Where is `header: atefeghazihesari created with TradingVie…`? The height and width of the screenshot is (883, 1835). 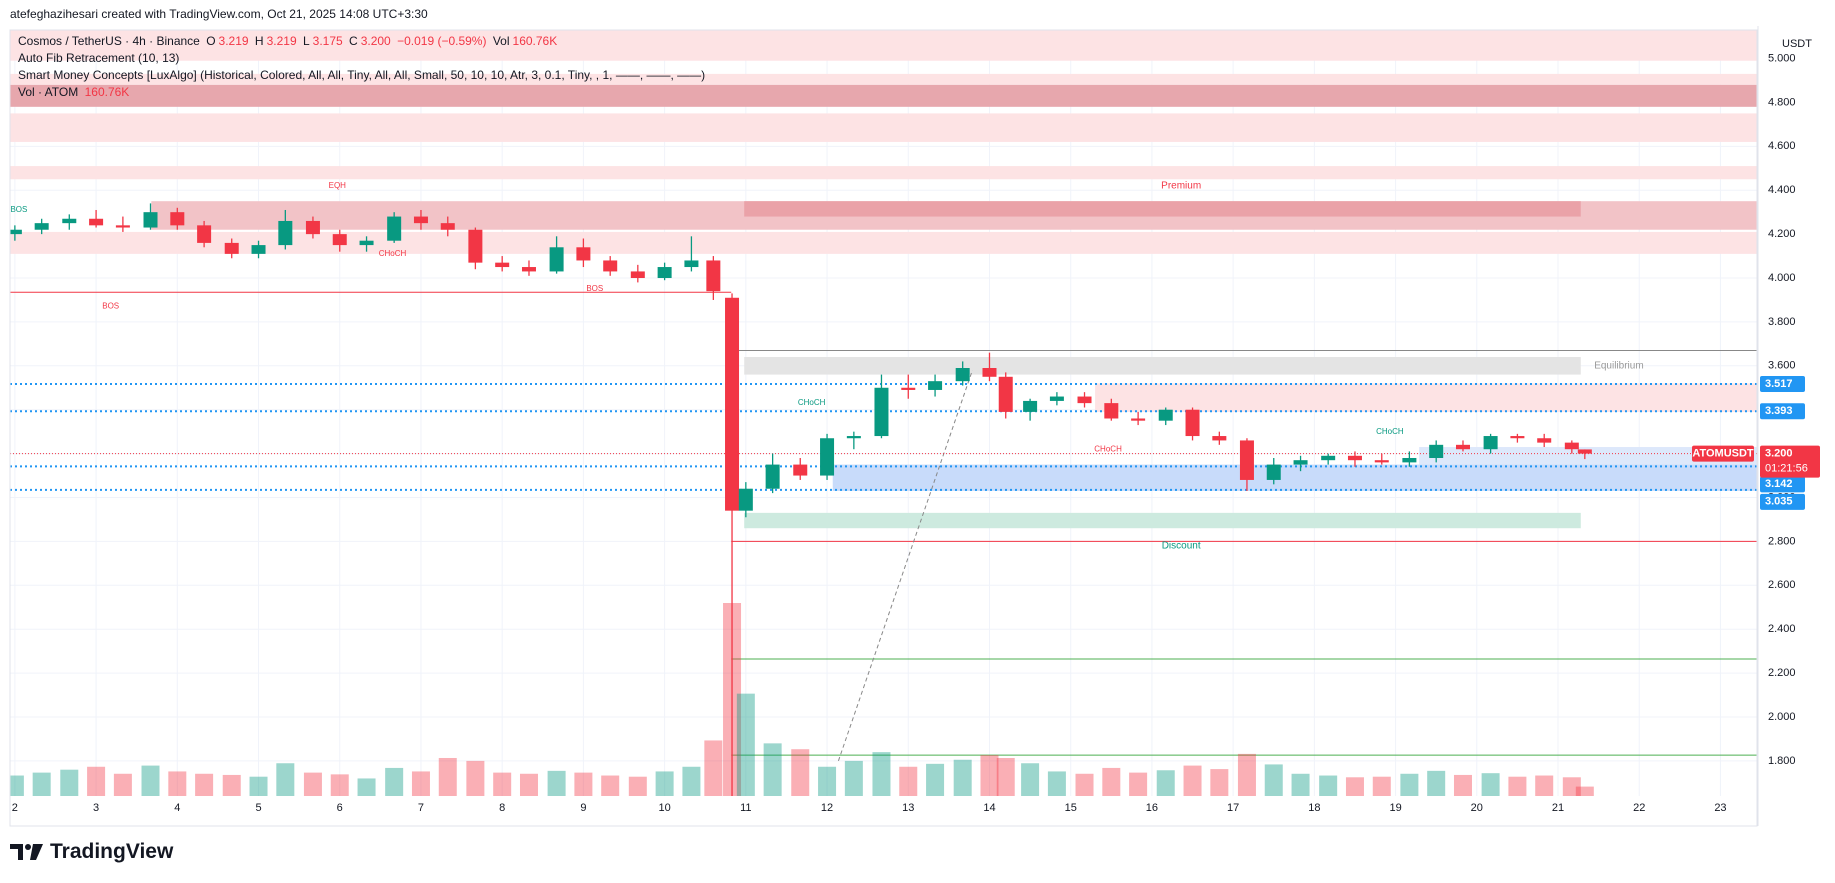 header: atefeghazihesari created with TradingVie… is located at coordinates (219, 14).